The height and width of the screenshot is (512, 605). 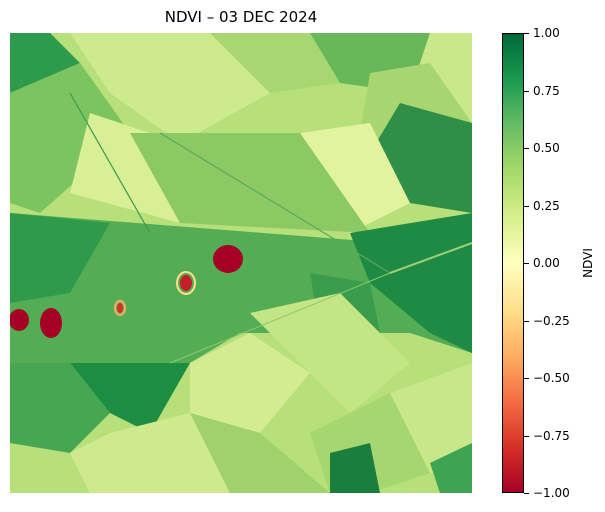 I want to click on field-dark-nw, so click(x=45, y=63).